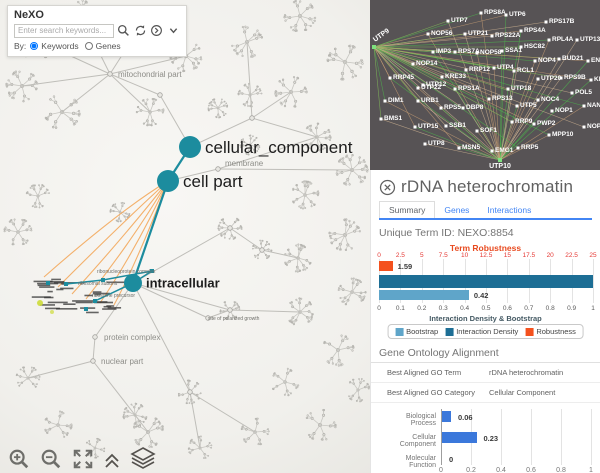  I want to click on gene-node-SSB1, so click(446, 126).